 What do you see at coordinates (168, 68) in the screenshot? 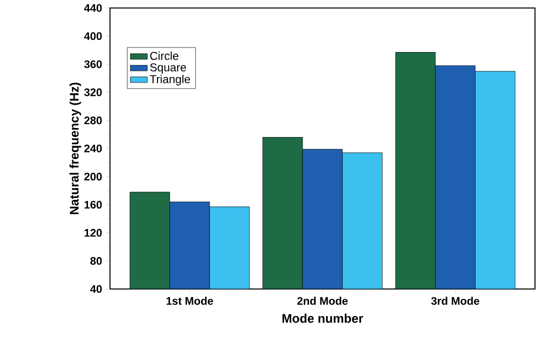
I see `legend-label: Square` at bounding box center [168, 68].